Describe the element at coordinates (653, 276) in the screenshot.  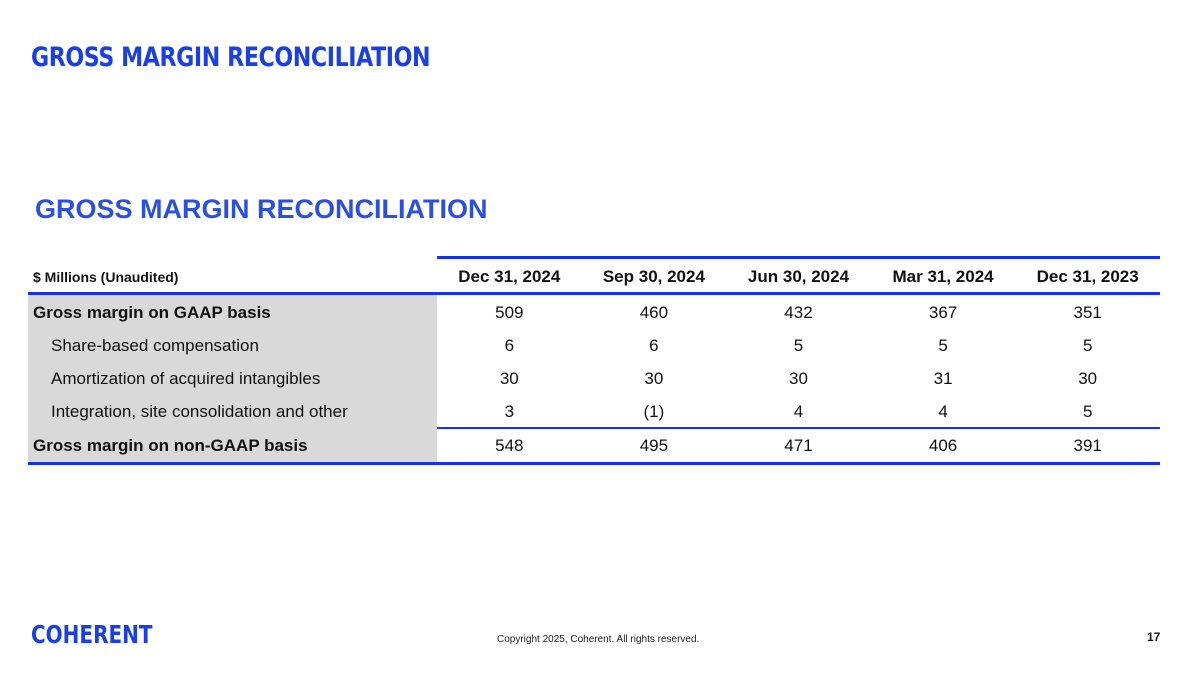
I see `column-header: Sep 30, 2024` at that location.